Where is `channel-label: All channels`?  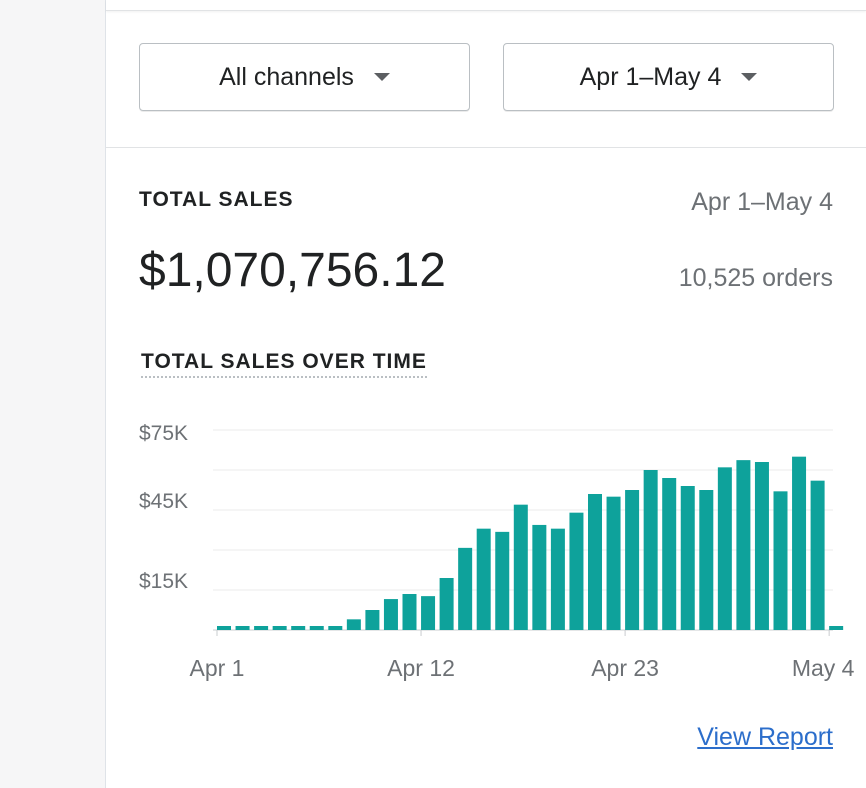 channel-label: All channels is located at coordinates (286, 76).